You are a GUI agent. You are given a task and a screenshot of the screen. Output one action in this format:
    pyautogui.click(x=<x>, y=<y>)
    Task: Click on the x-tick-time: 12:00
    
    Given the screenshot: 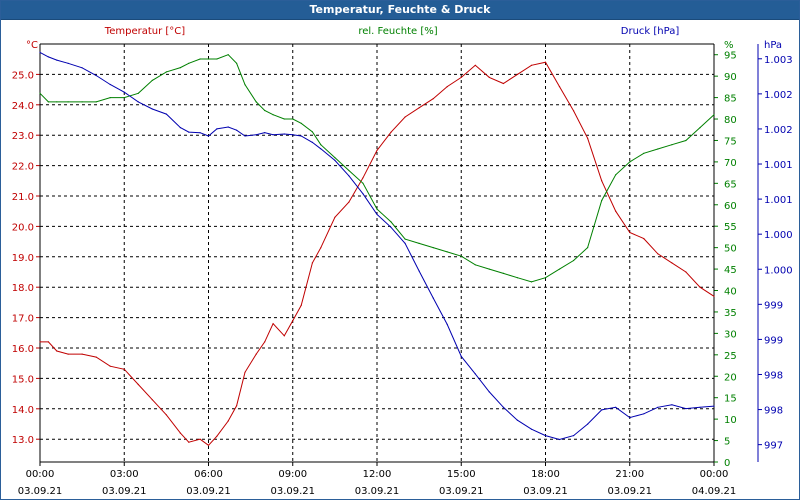 What is the action you would take?
    pyautogui.click(x=377, y=474)
    